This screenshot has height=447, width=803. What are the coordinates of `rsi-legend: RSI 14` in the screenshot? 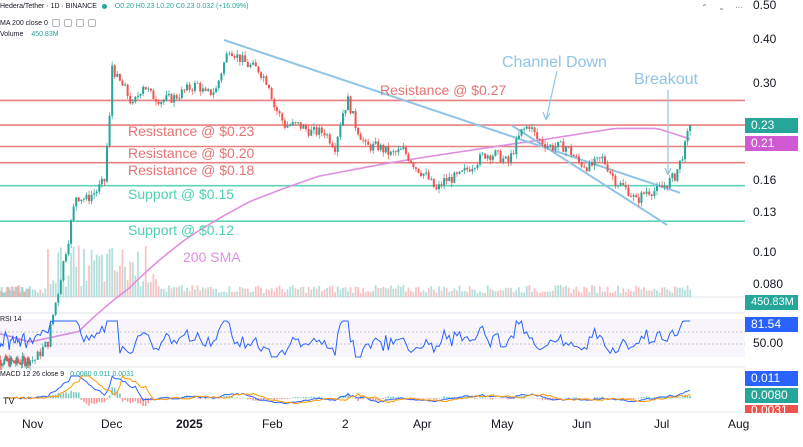 It's located at (10, 319).